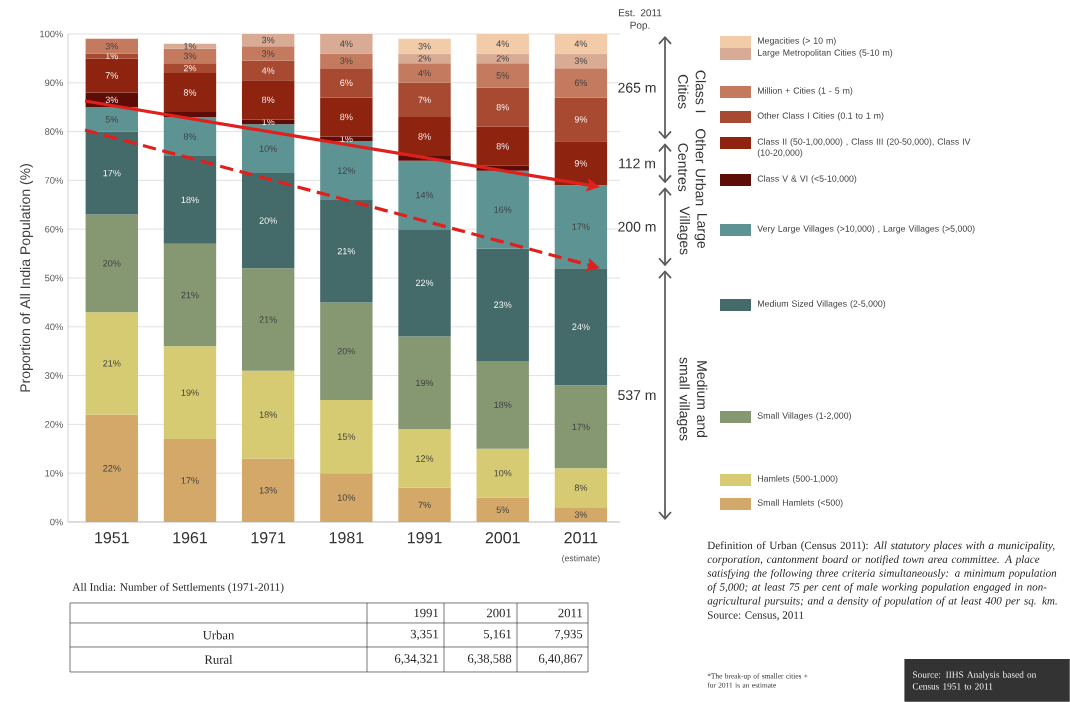 The width and height of the screenshot is (1070, 702). I want to click on data-label: 13%, so click(268, 490).